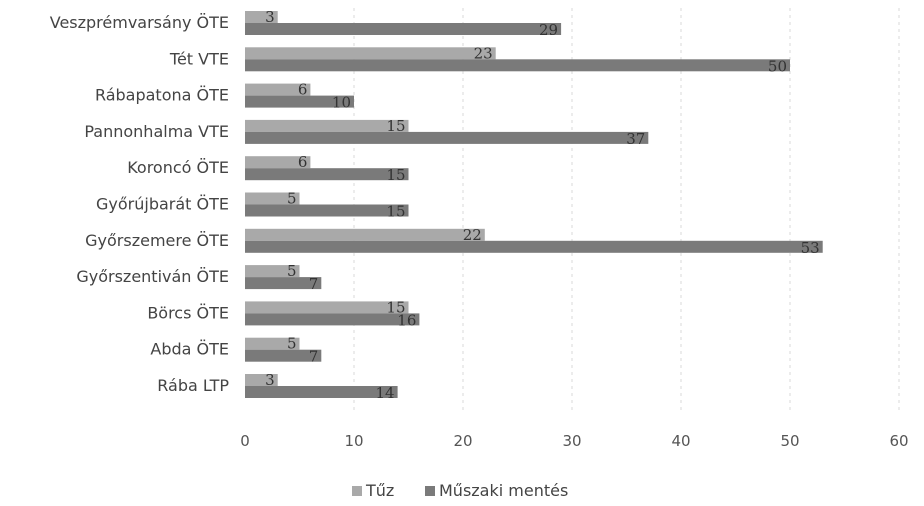 This screenshot has width=924, height=506. What do you see at coordinates (152, 276) in the screenshot?
I see `category-label: Győrszentiván ÖTE` at bounding box center [152, 276].